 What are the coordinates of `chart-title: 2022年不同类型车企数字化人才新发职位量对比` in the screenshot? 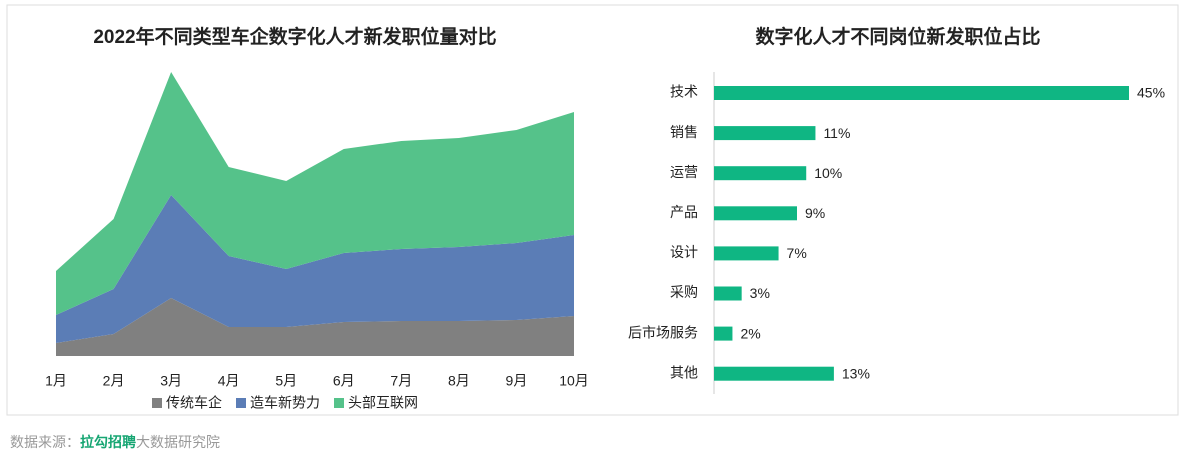 It's located at (294, 36).